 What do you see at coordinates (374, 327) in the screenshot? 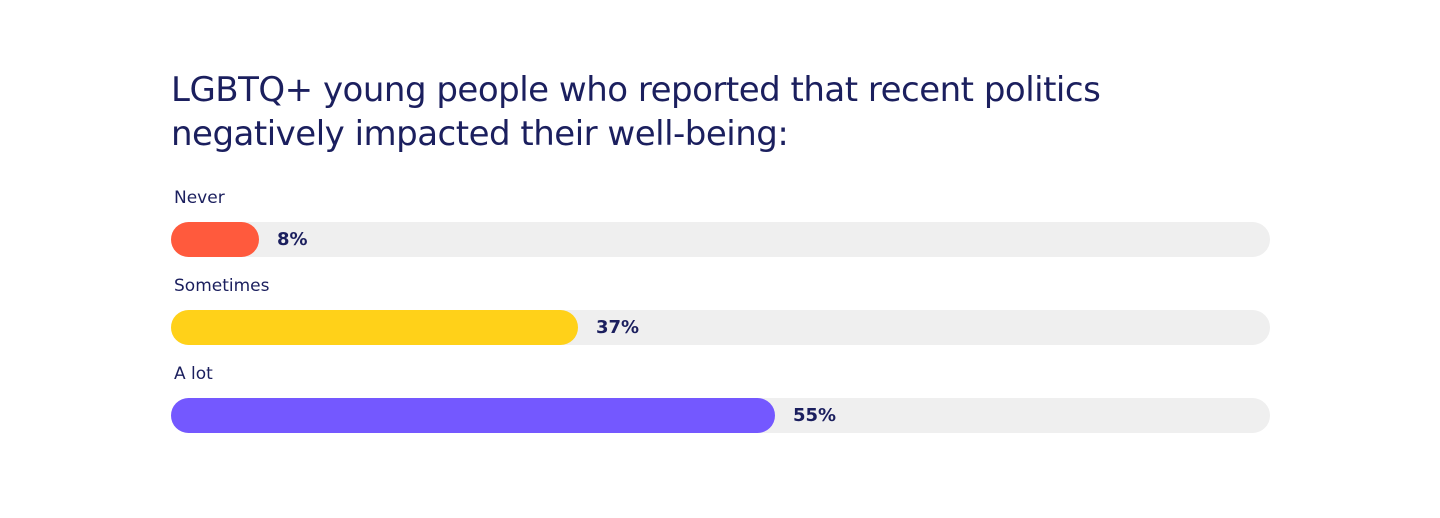
I see `bar-sometimes` at bounding box center [374, 327].